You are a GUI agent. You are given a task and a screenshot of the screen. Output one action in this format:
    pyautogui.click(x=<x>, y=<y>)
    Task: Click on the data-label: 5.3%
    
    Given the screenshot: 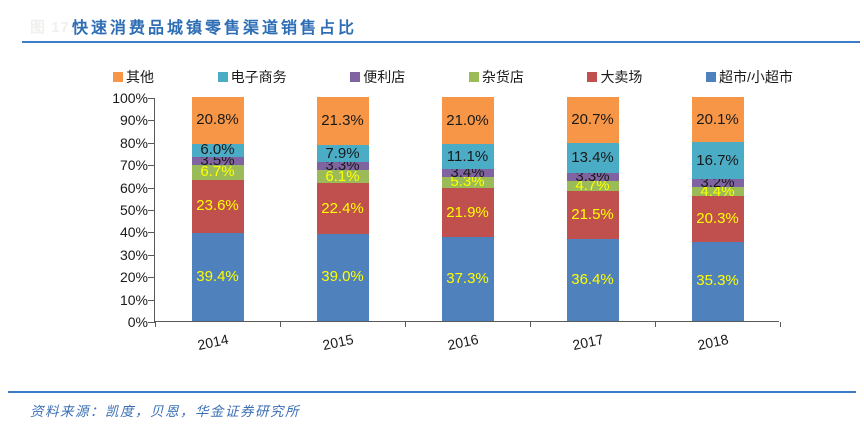 What is the action you would take?
    pyautogui.click(x=467, y=182)
    